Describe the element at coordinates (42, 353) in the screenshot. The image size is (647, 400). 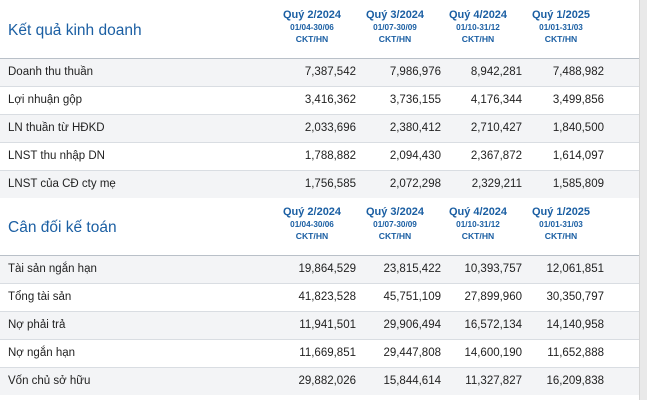
I see `row-label: Nợ ngắn hạn` at that location.